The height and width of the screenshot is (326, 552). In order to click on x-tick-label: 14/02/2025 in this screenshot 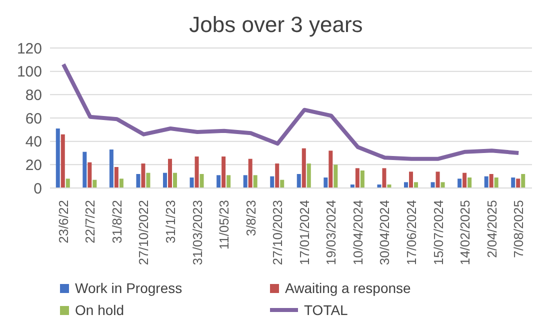, I will do `click(465, 233)`.